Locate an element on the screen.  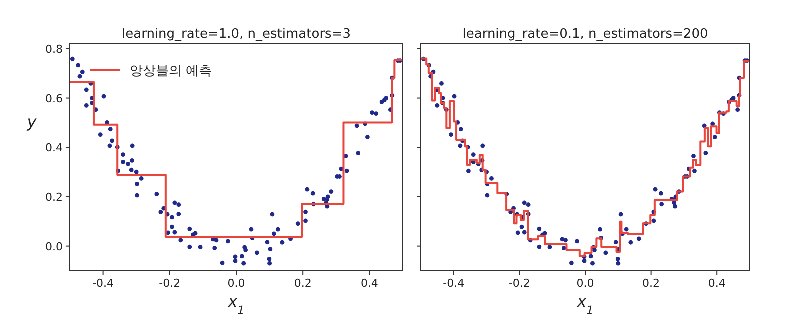
y-axis-title: y is located at coordinates (32, 122).